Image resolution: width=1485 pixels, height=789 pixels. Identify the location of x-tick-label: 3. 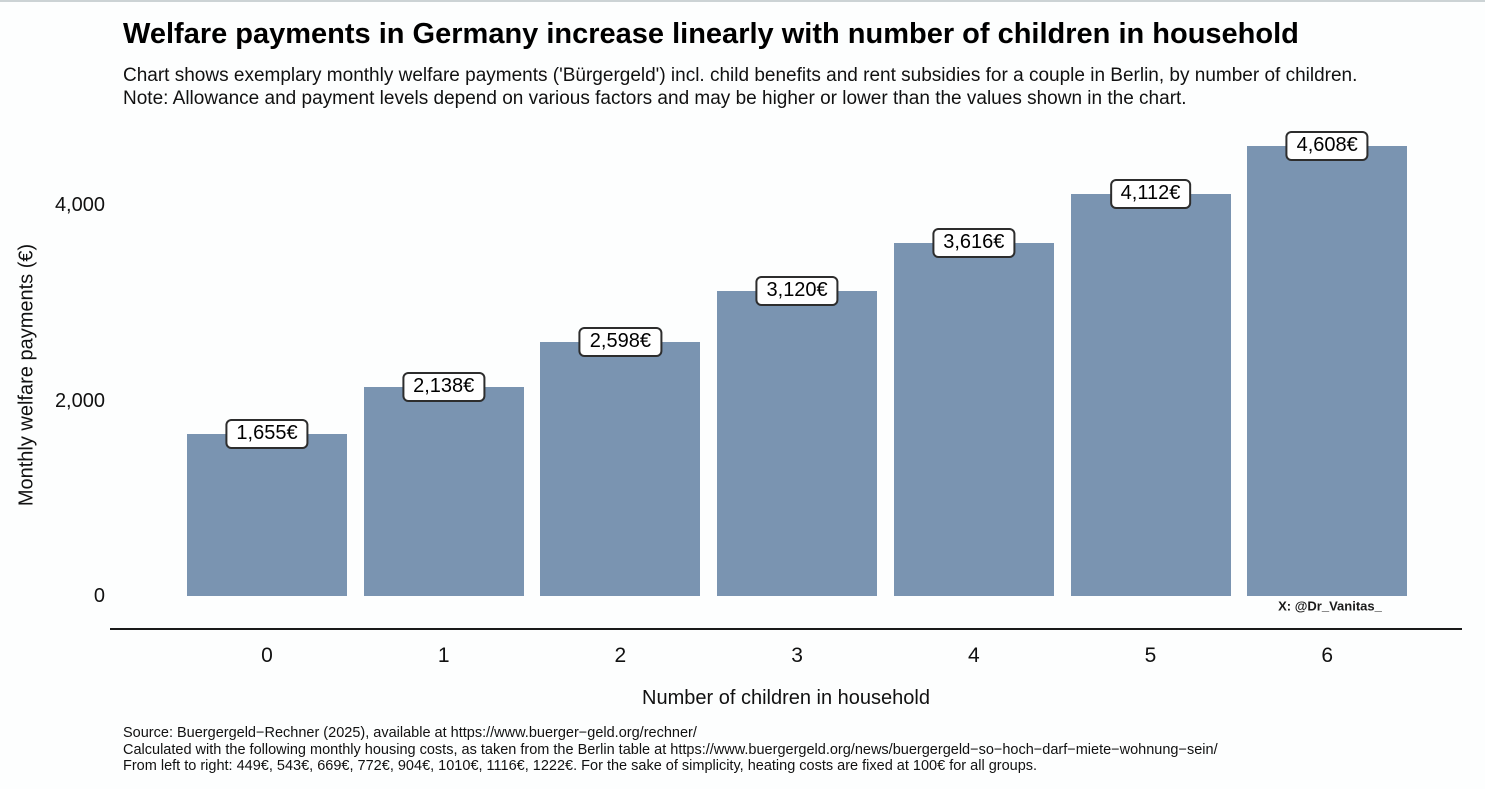
(797, 655).